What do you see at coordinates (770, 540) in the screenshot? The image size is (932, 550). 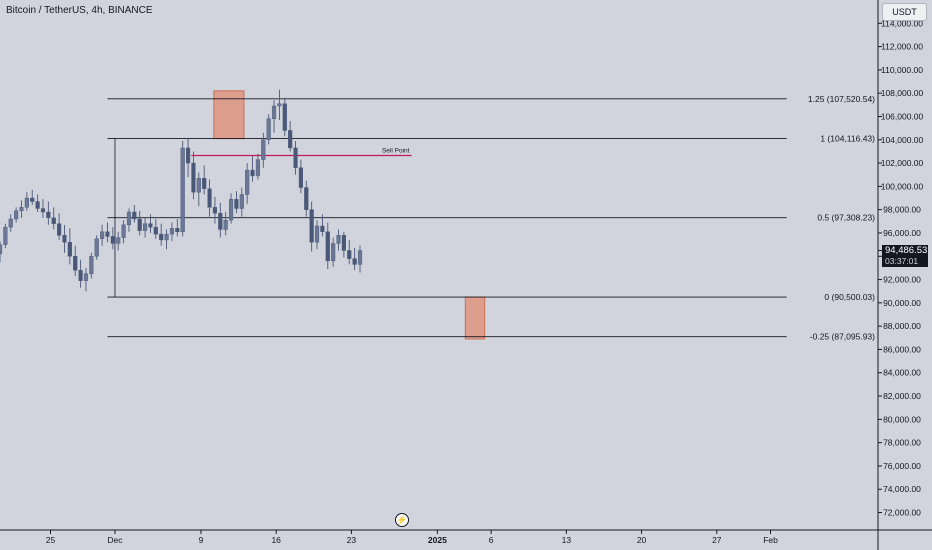 I see `x-tick-label: Feb` at bounding box center [770, 540].